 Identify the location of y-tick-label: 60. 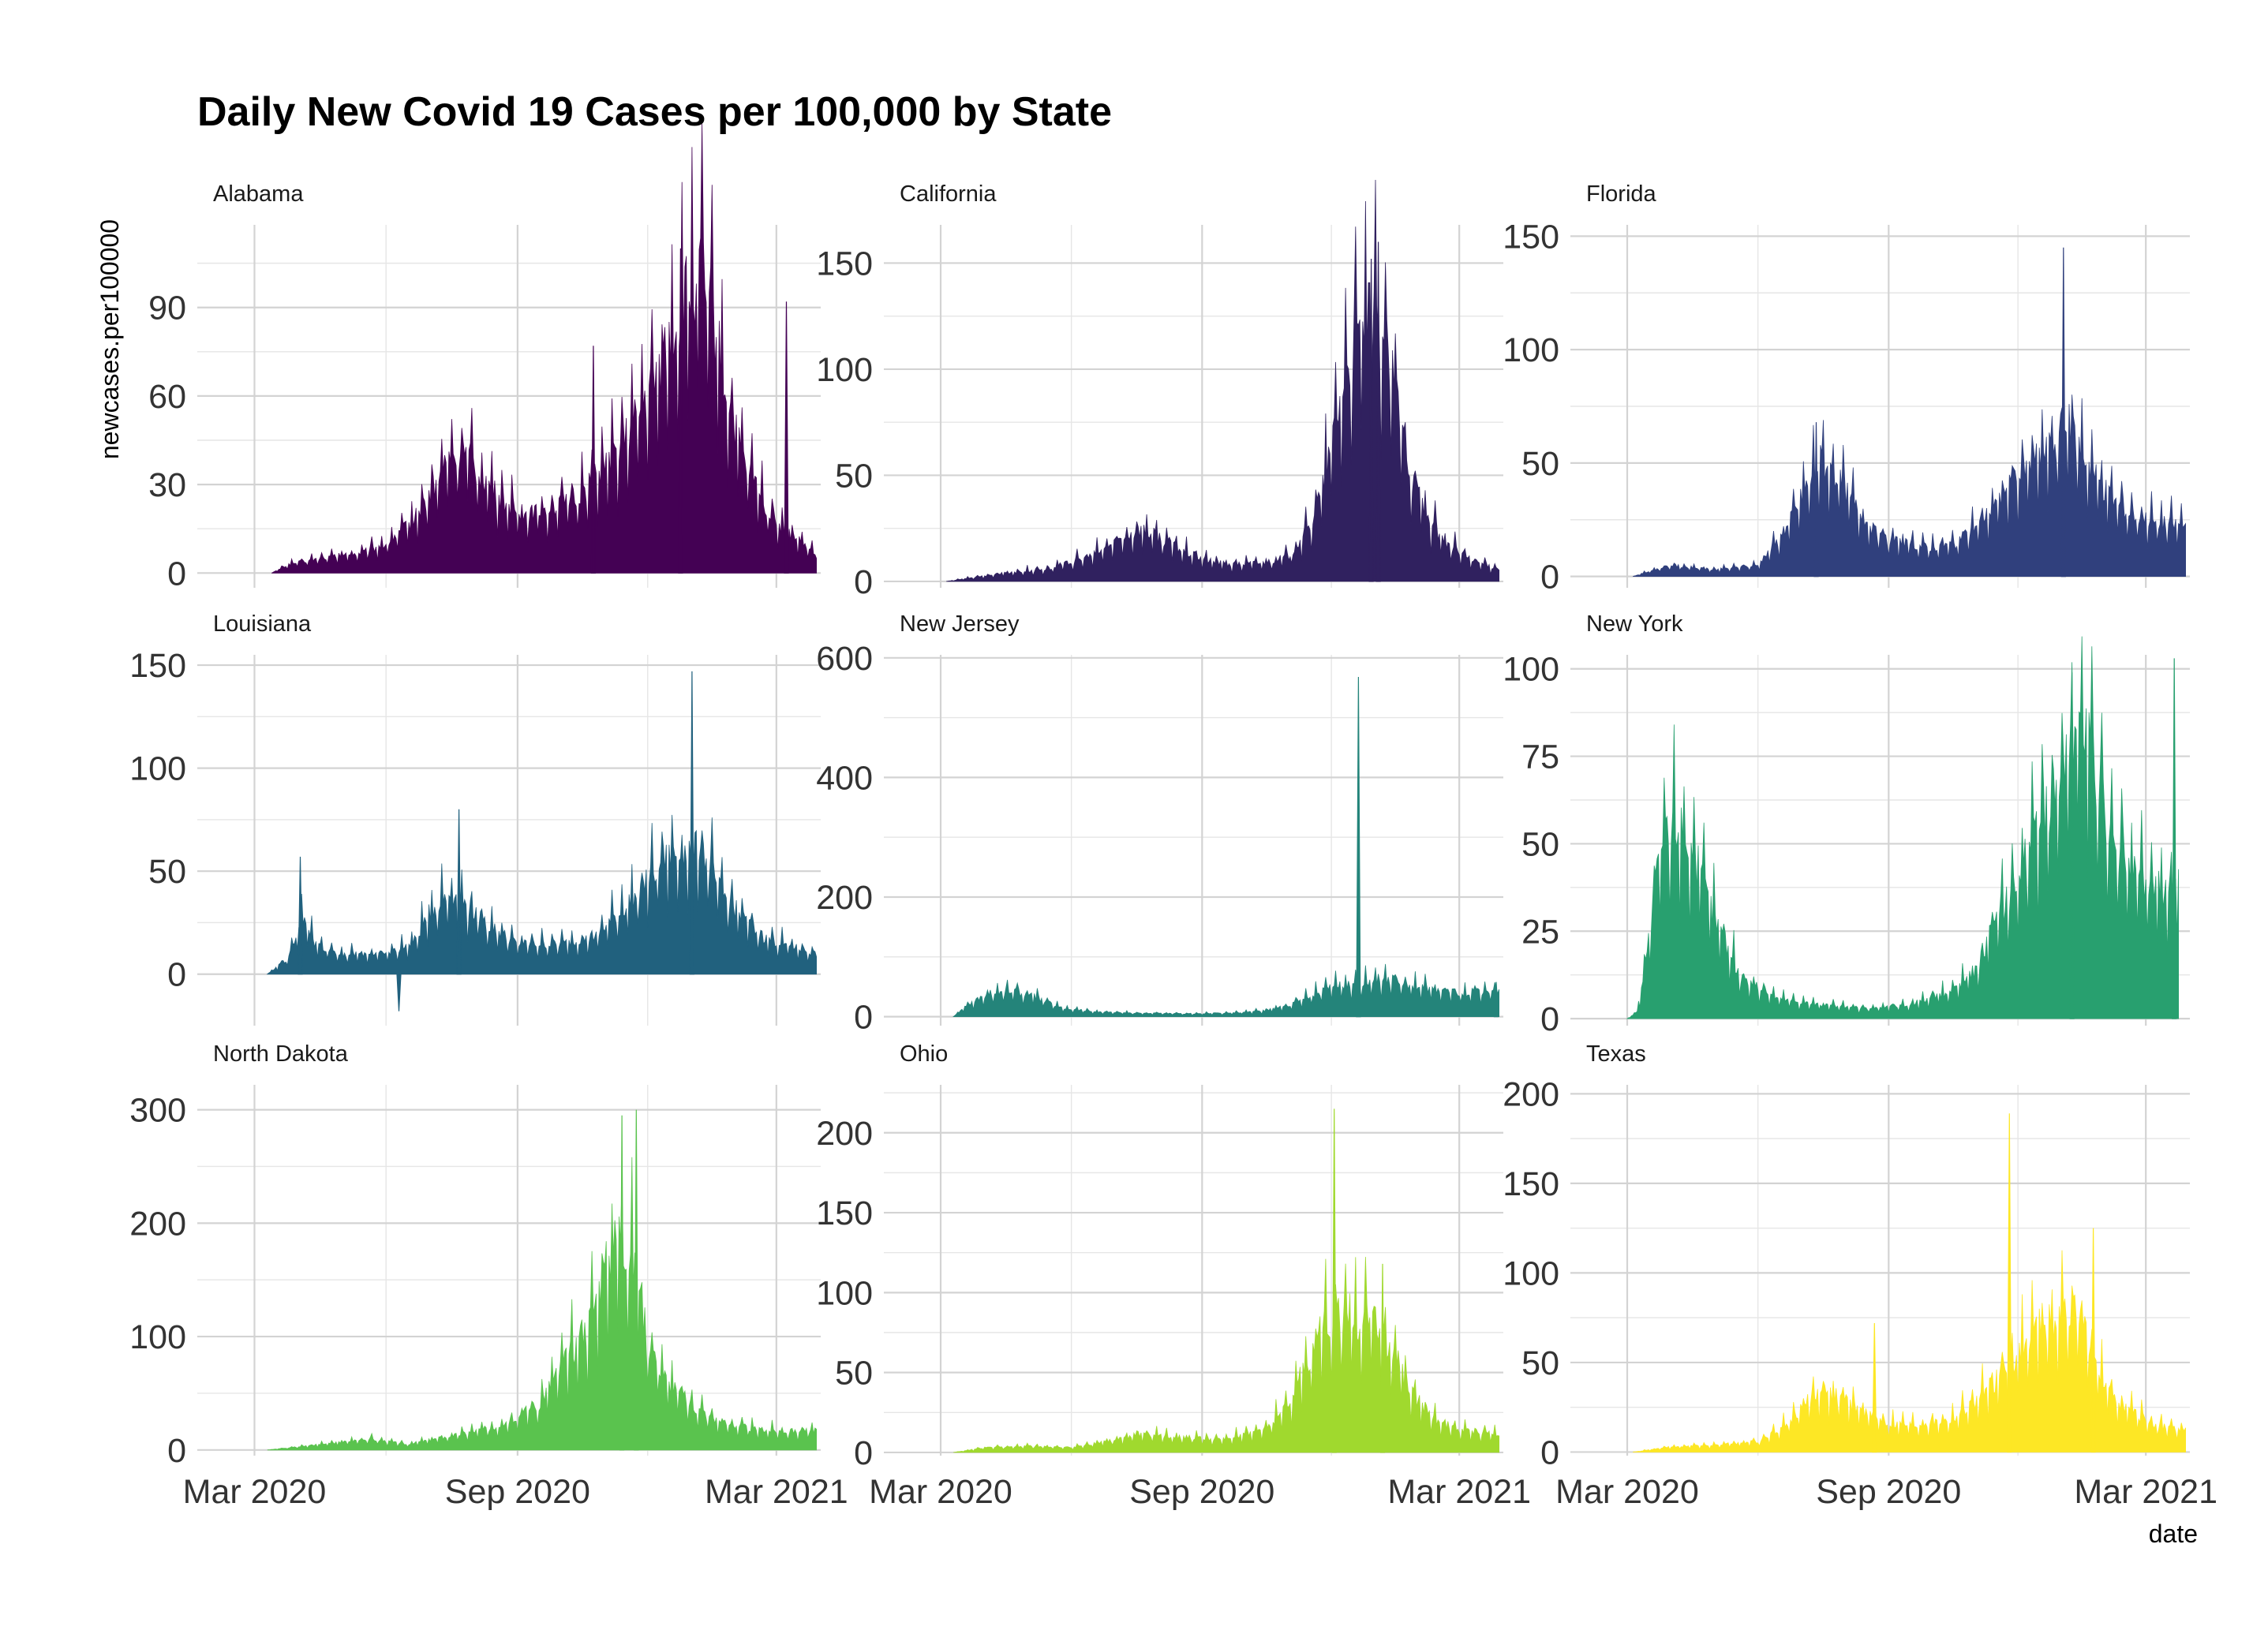
(167, 397).